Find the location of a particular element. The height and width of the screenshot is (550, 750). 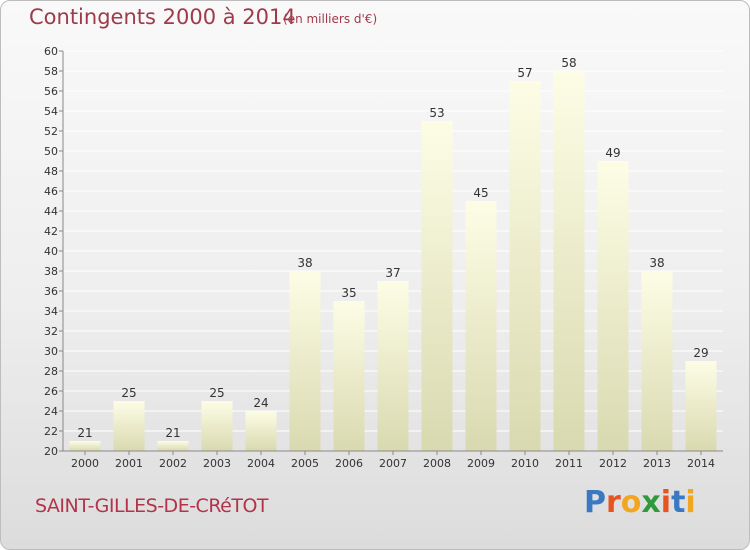

x-tick-label: 2011 is located at coordinates (569, 463).